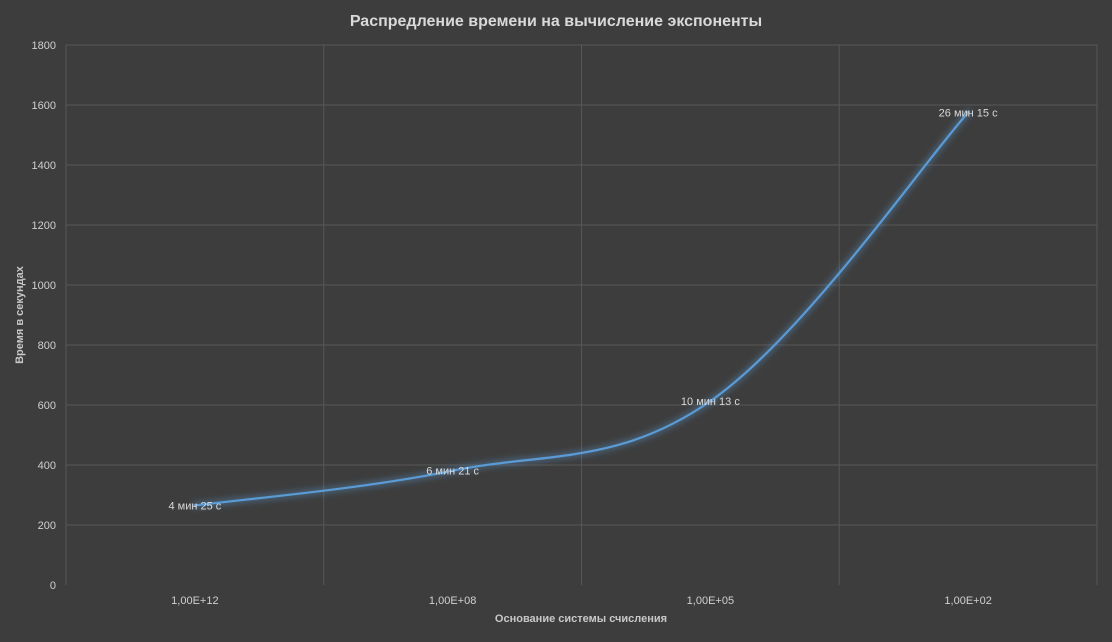 This screenshot has width=1112, height=642. I want to click on data-label: 4 мин 25 с, so click(194, 507).